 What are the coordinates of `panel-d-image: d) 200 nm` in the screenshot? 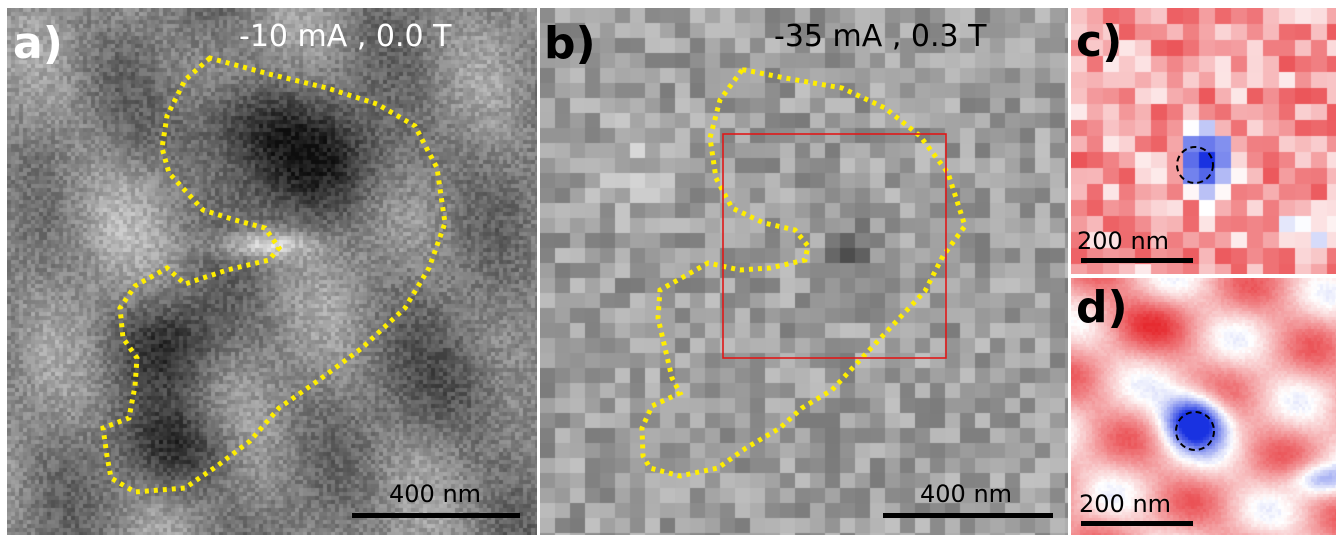 It's located at (1203, 406).